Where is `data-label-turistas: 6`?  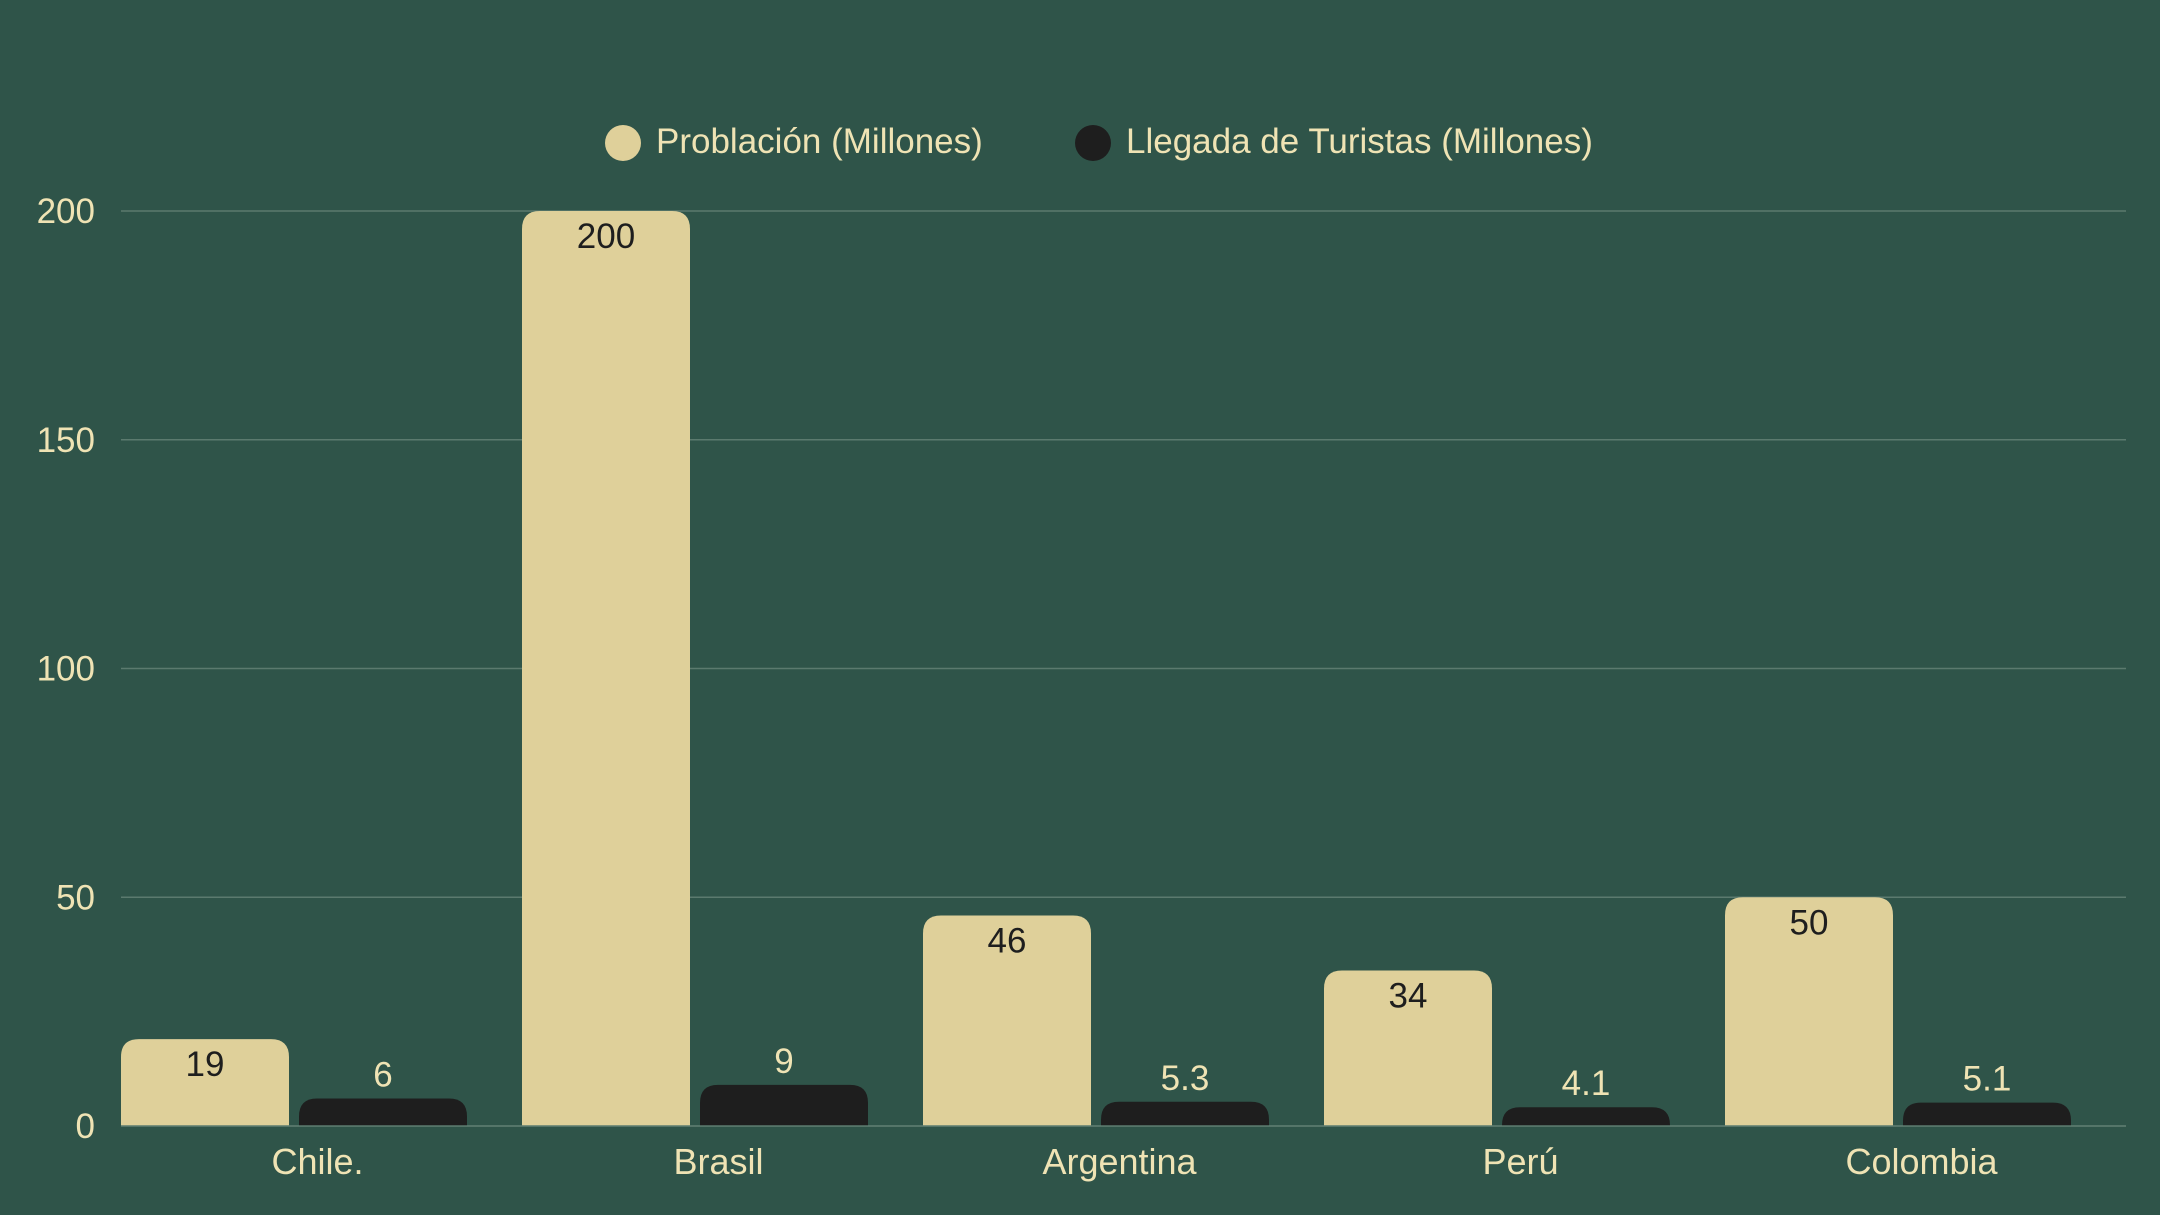
data-label-turistas: 6 is located at coordinates (382, 1075).